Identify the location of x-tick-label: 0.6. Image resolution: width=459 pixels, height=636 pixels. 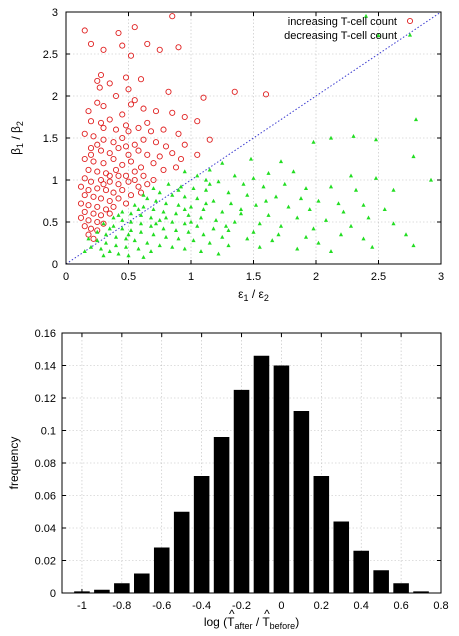
(400, 606).